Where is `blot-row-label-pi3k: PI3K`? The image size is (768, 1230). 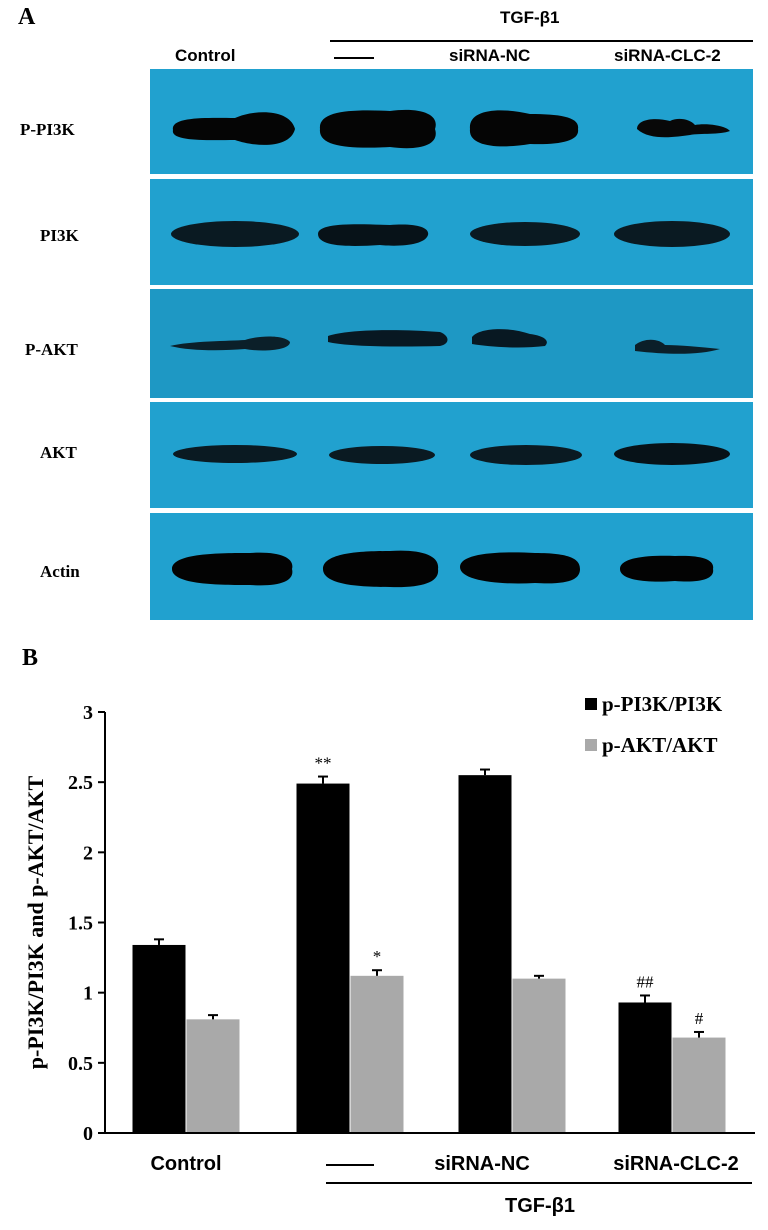 blot-row-label-pi3k: PI3K is located at coordinates (59, 235).